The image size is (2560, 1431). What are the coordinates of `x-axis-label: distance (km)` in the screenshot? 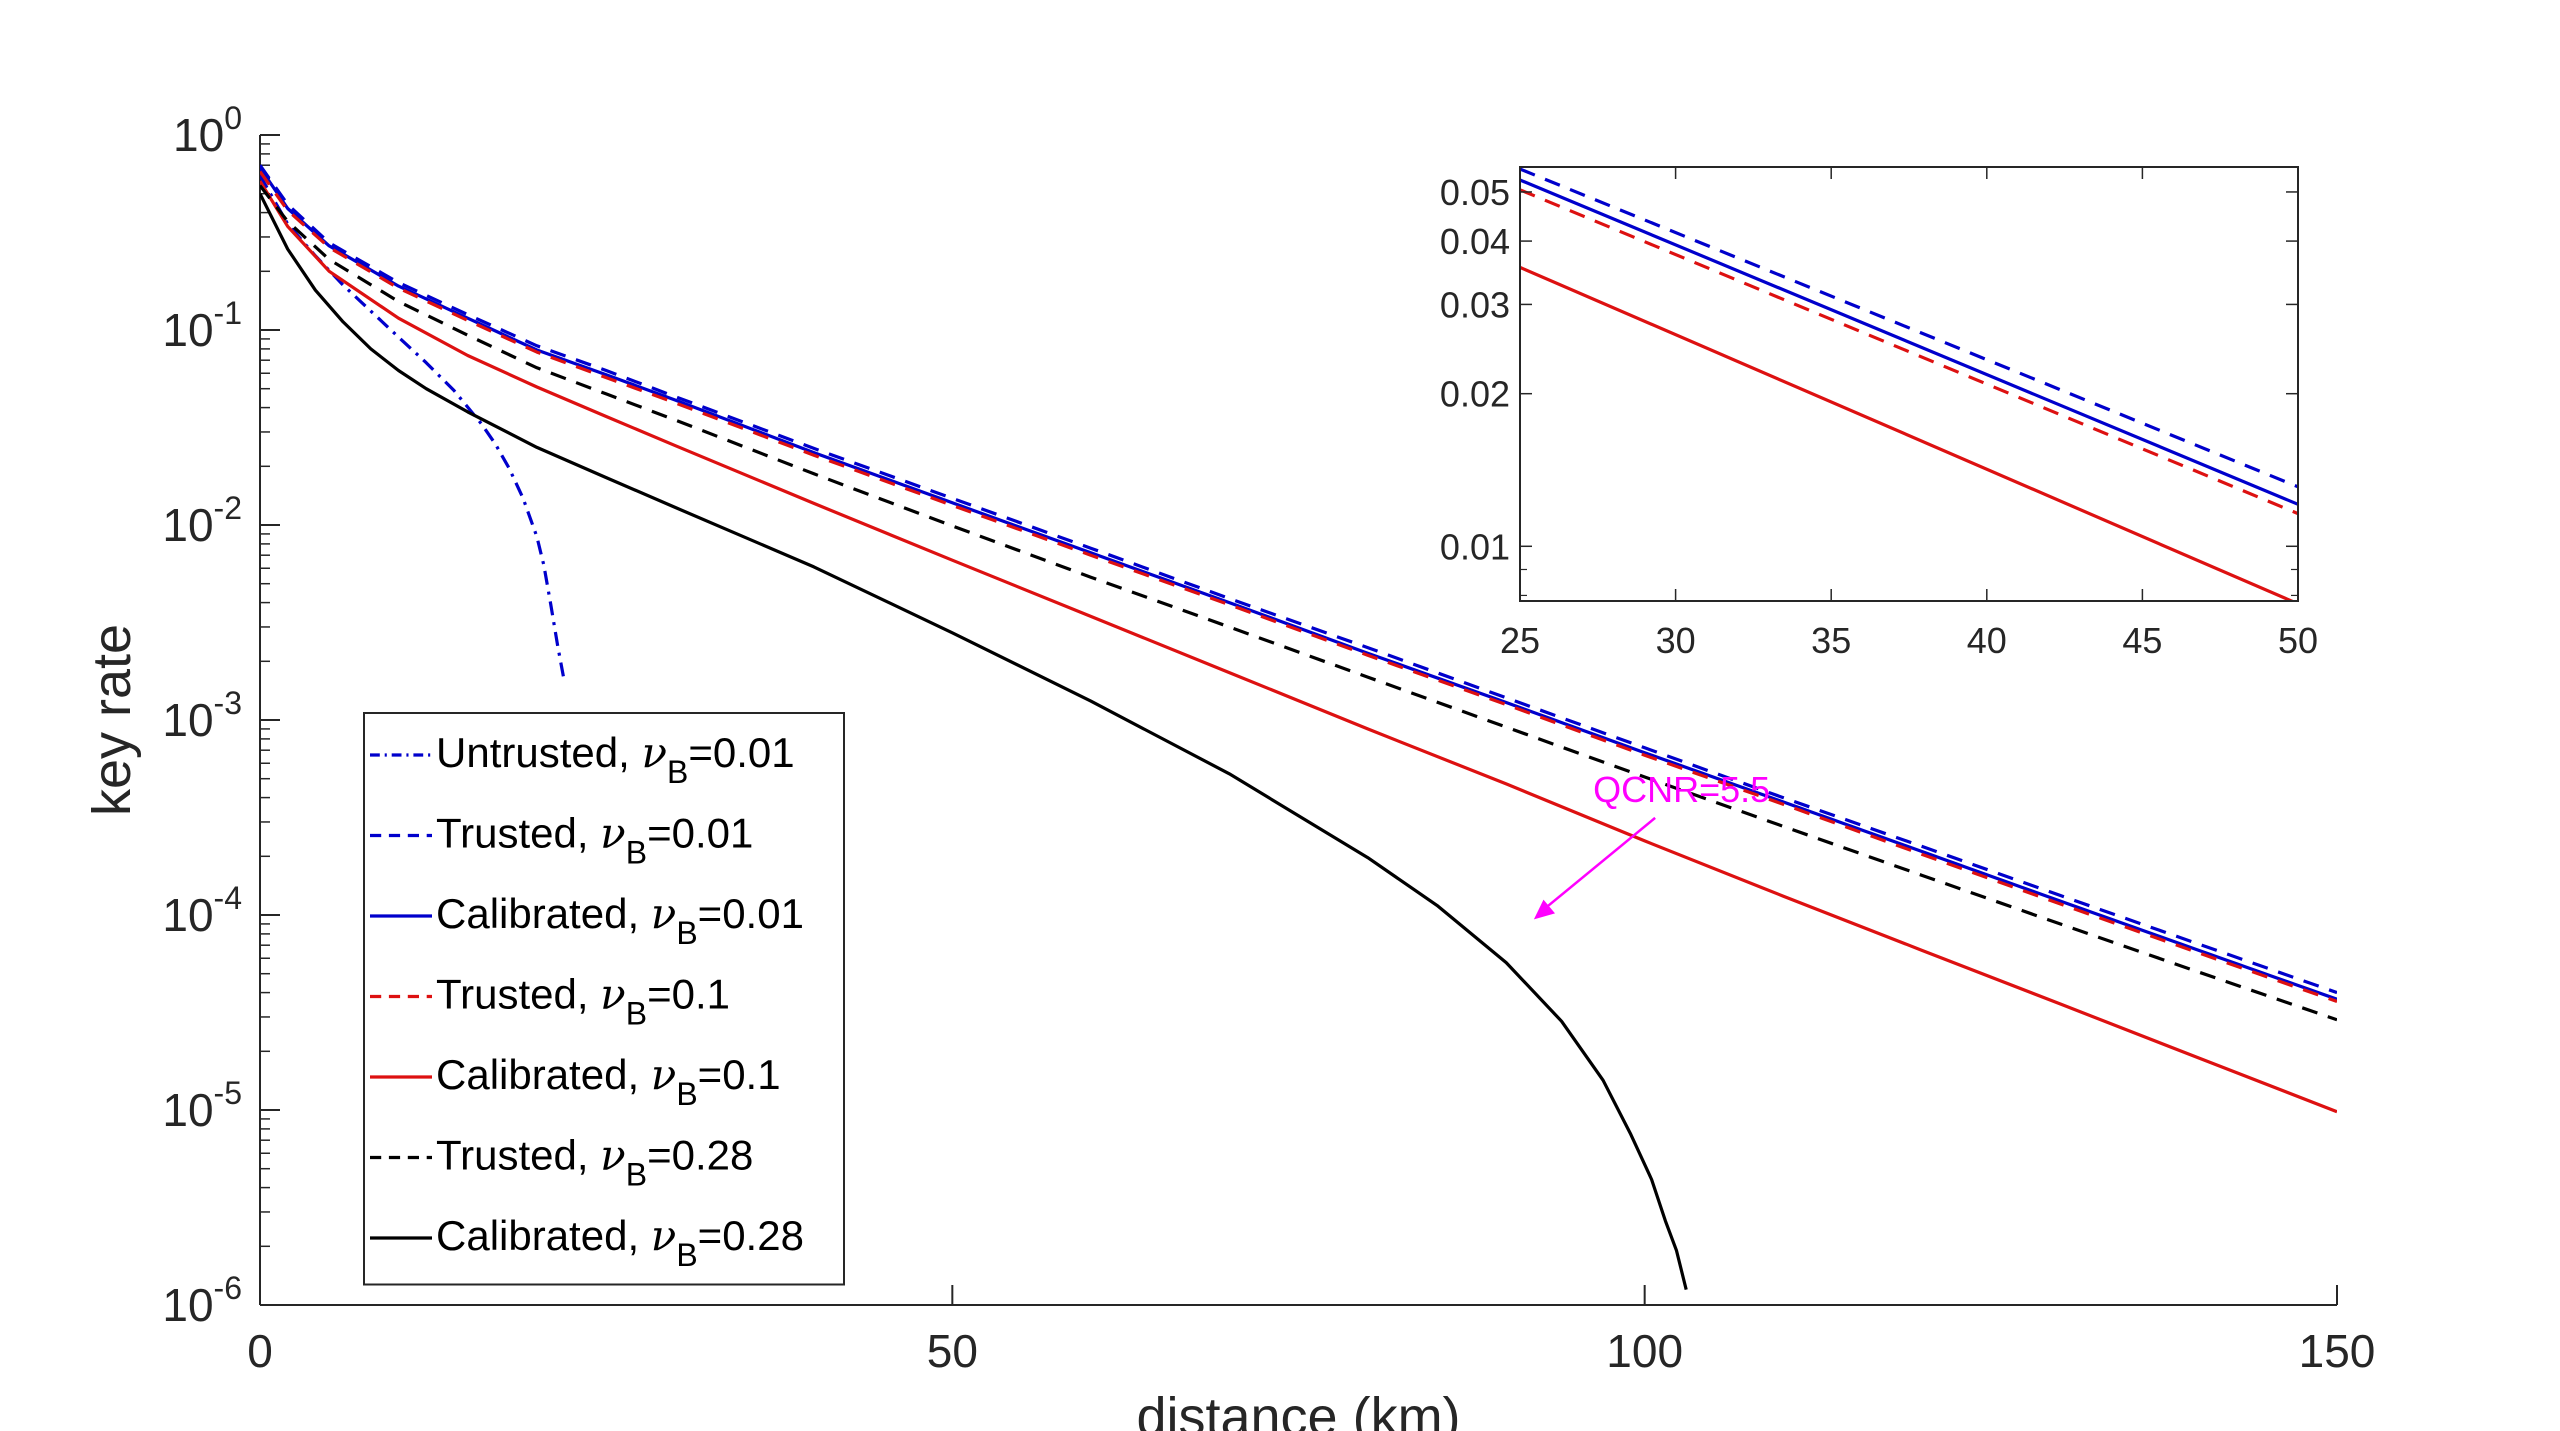 It's located at (1298, 1409).